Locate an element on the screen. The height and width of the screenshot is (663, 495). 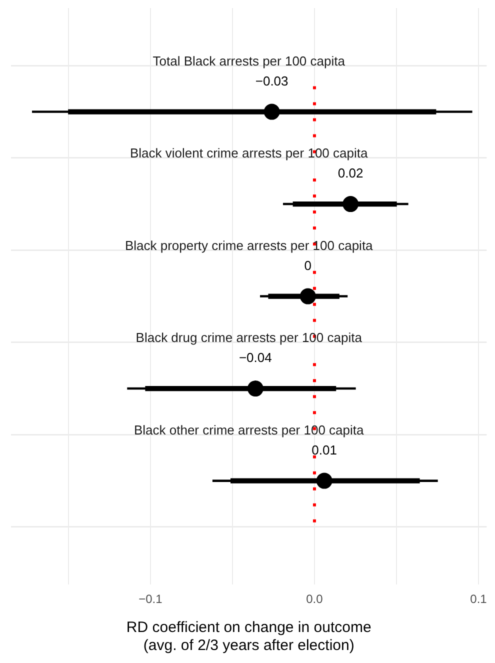
annotation: Black property crime arrests per 100 capita is located at coordinates (249, 245).